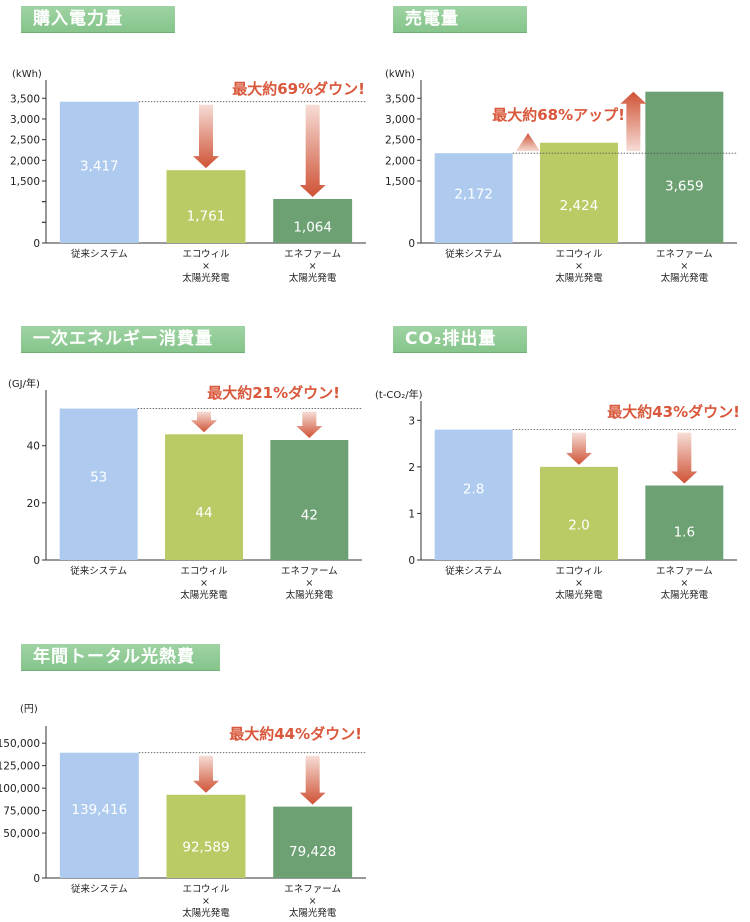 The image size is (750, 922). I want to click on y-tick-label: 100,000, so click(20, 789).